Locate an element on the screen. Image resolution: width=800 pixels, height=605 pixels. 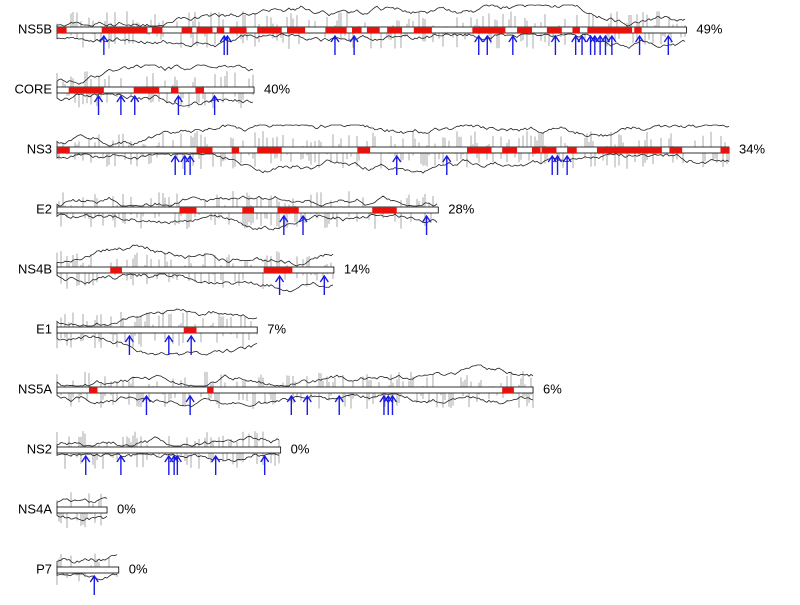
track-label: NS3 is located at coordinates (39, 148).